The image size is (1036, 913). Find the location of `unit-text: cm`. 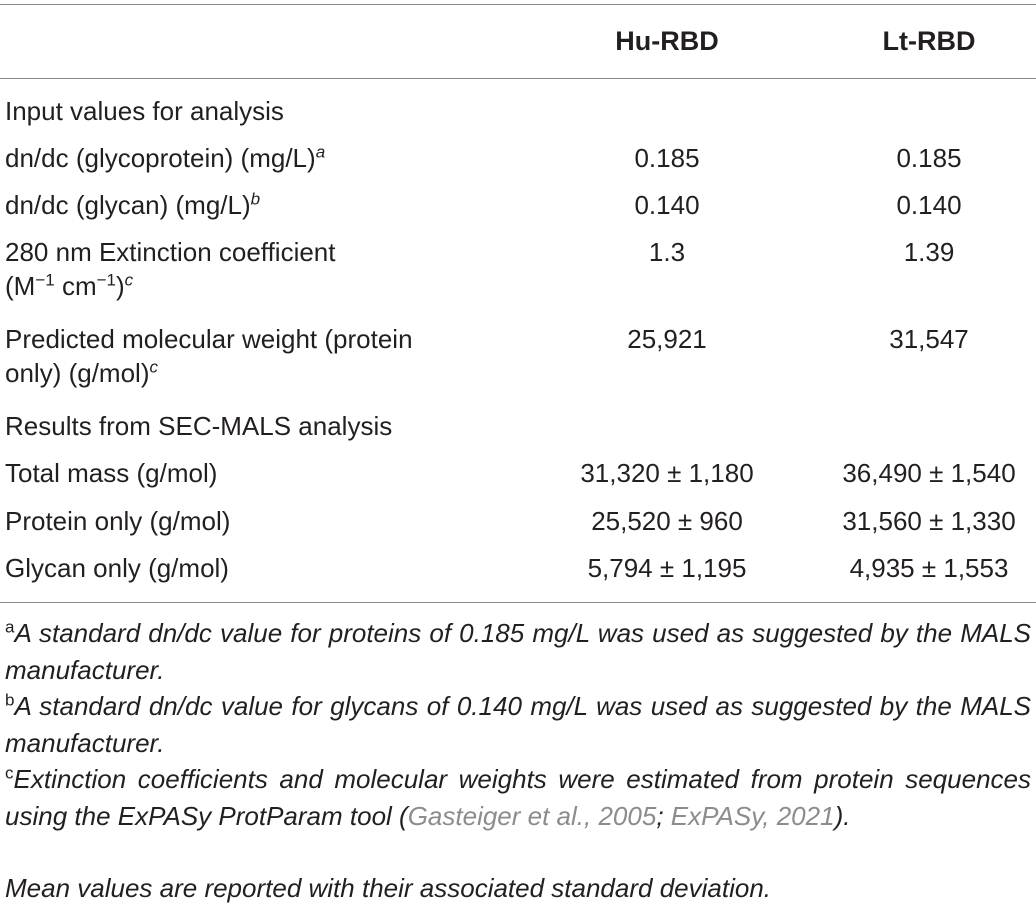

unit-text: cm is located at coordinates (75, 286).